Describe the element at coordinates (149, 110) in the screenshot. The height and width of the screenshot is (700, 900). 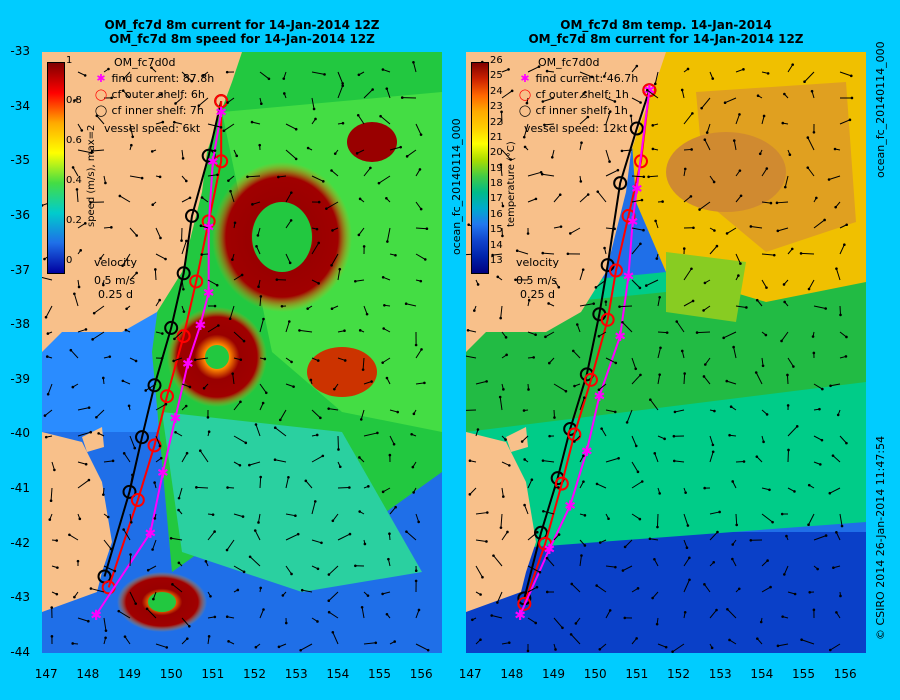
I see `legend-entry: ◯ cf inner shelf: 7h` at that location.